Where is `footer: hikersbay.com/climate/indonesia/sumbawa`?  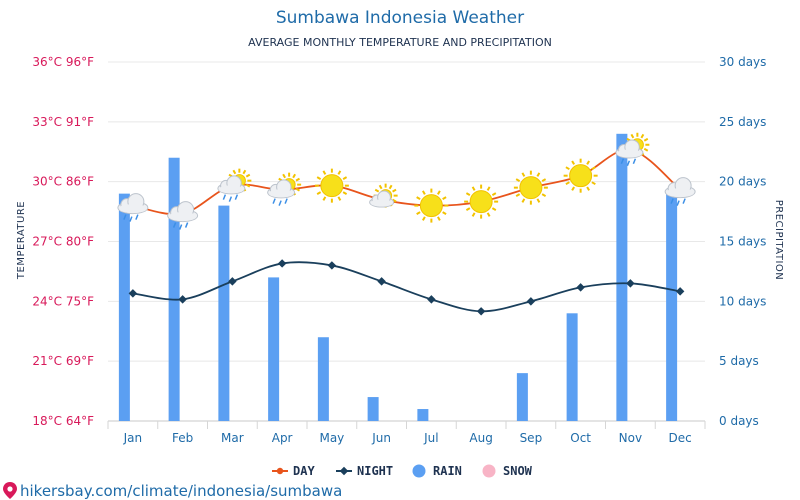
footer: hikersbay.com/climate/indonesia/sumbawa is located at coordinates (172, 491).